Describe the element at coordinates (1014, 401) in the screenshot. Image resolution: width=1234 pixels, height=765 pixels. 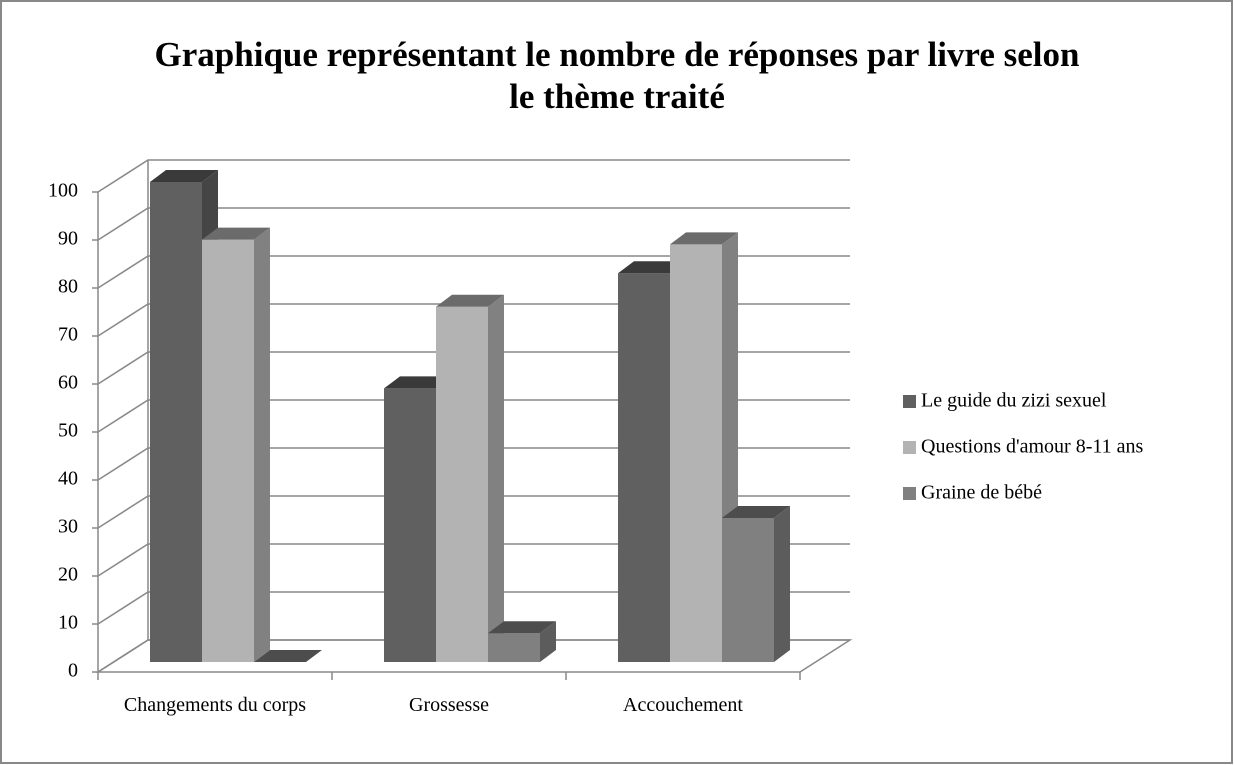
I see `legend-label: Le guide du zizi sexuel` at that location.